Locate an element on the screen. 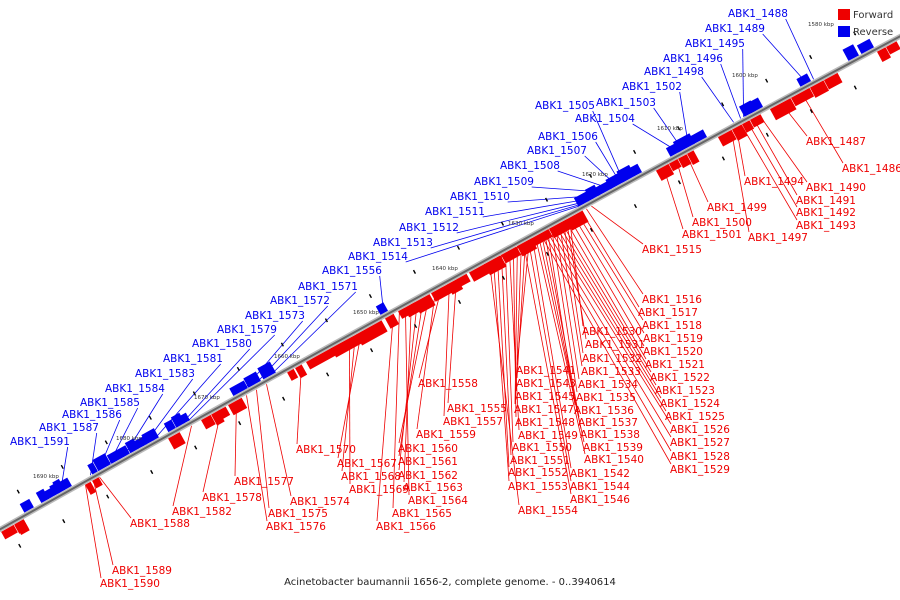 Image resolution: width=900 pixels, height=600 pixels. reverse-gene-label: ABK1_1514 is located at coordinates (378, 257).